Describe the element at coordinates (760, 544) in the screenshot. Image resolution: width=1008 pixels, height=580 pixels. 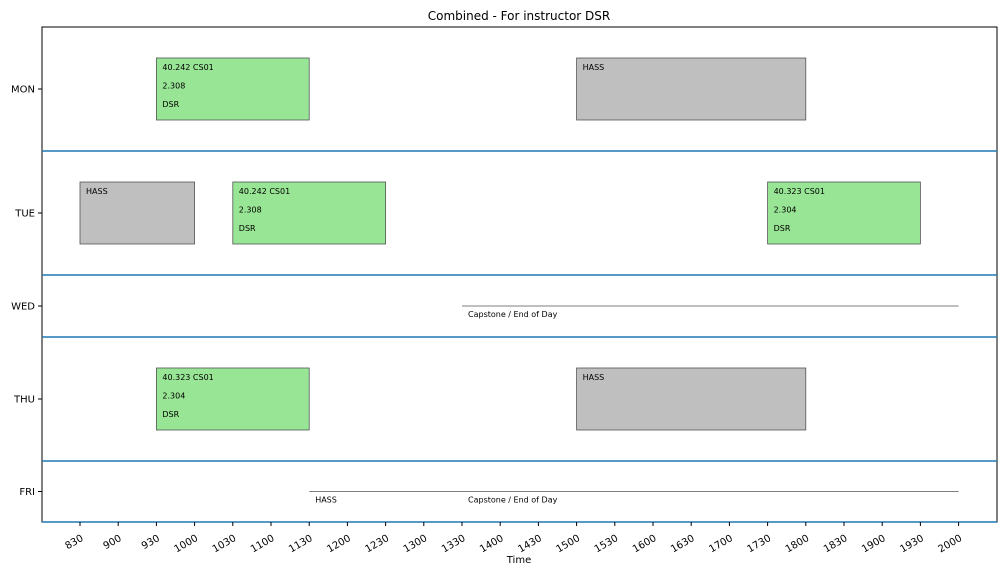
I see `x-tick-label-1730: 1730` at that location.